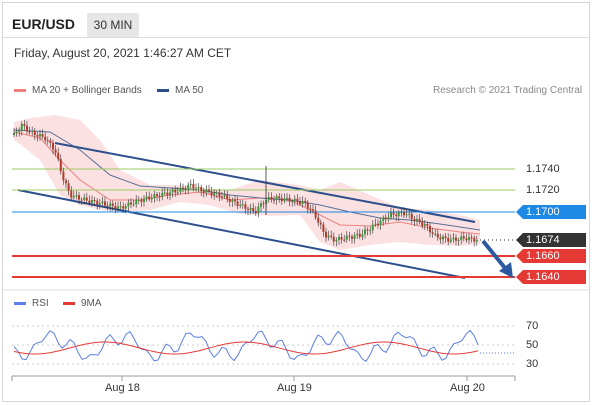 The width and height of the screenshot is (594, 405). I want to click on symbol-title: EUR/USD, so click(44, 24).